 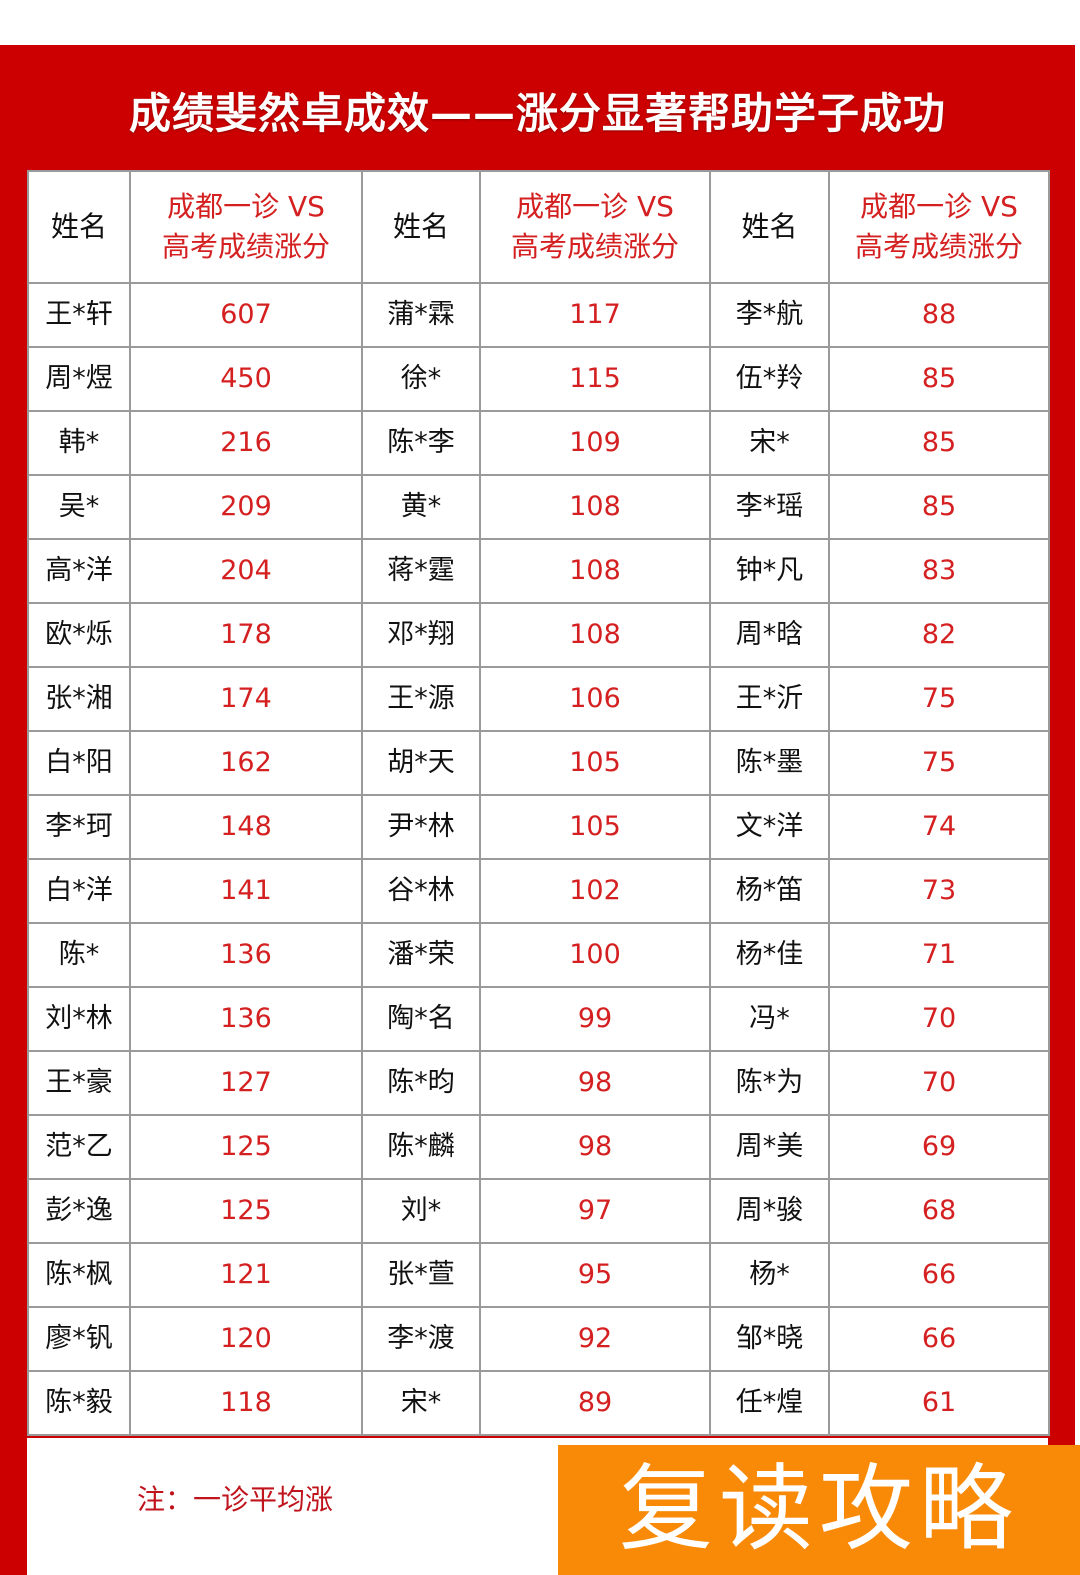 What do you see at coordinates (939, 955) in the screenshot?
I see `score-gain-cell: 71` at bounding box center [939, 955].